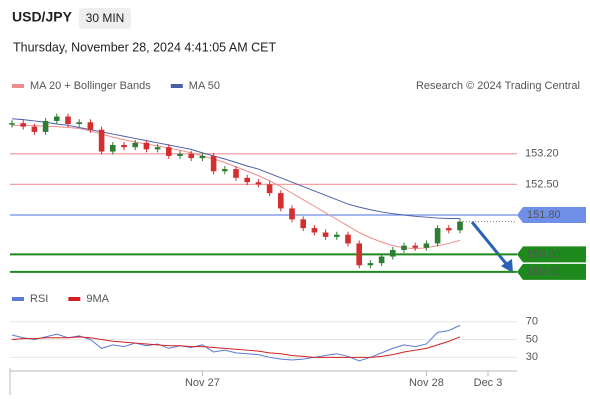 This screenshot has width=590, height=400. I want to click on x-tick-label: Nov 28, so click(426, 383).